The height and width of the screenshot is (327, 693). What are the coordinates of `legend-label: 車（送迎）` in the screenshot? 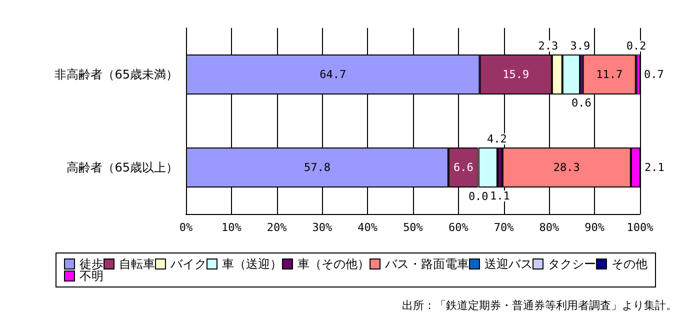 It's located at (252, 264).